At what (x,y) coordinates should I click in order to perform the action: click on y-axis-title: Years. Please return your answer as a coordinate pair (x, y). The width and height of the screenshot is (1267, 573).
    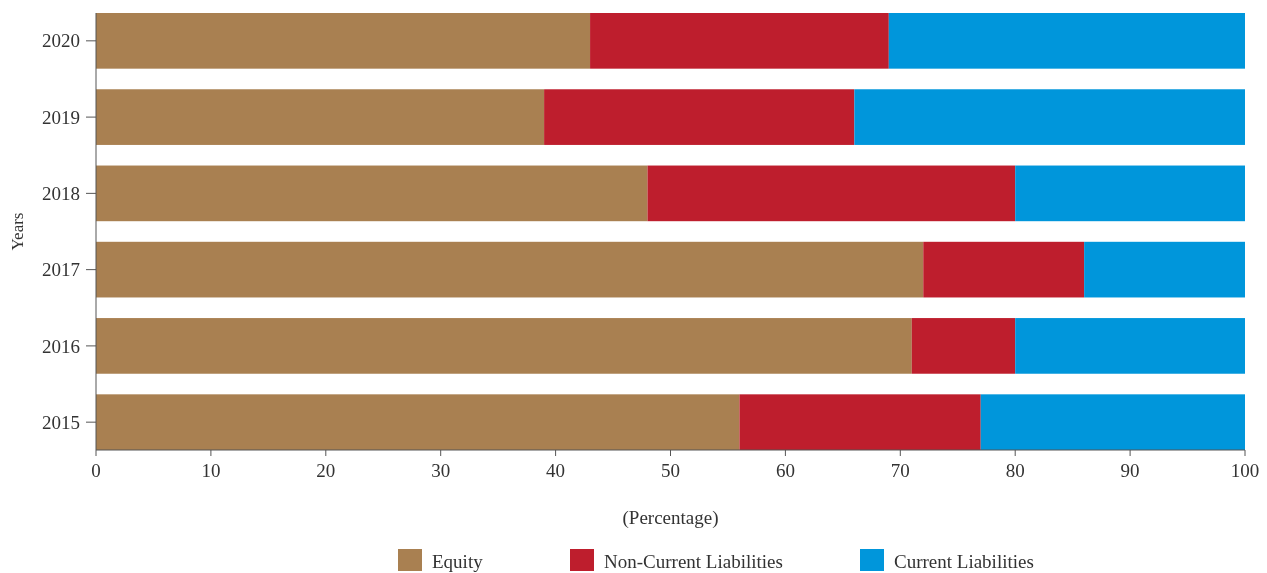
    Looking at the image, I should click on (17, 231).